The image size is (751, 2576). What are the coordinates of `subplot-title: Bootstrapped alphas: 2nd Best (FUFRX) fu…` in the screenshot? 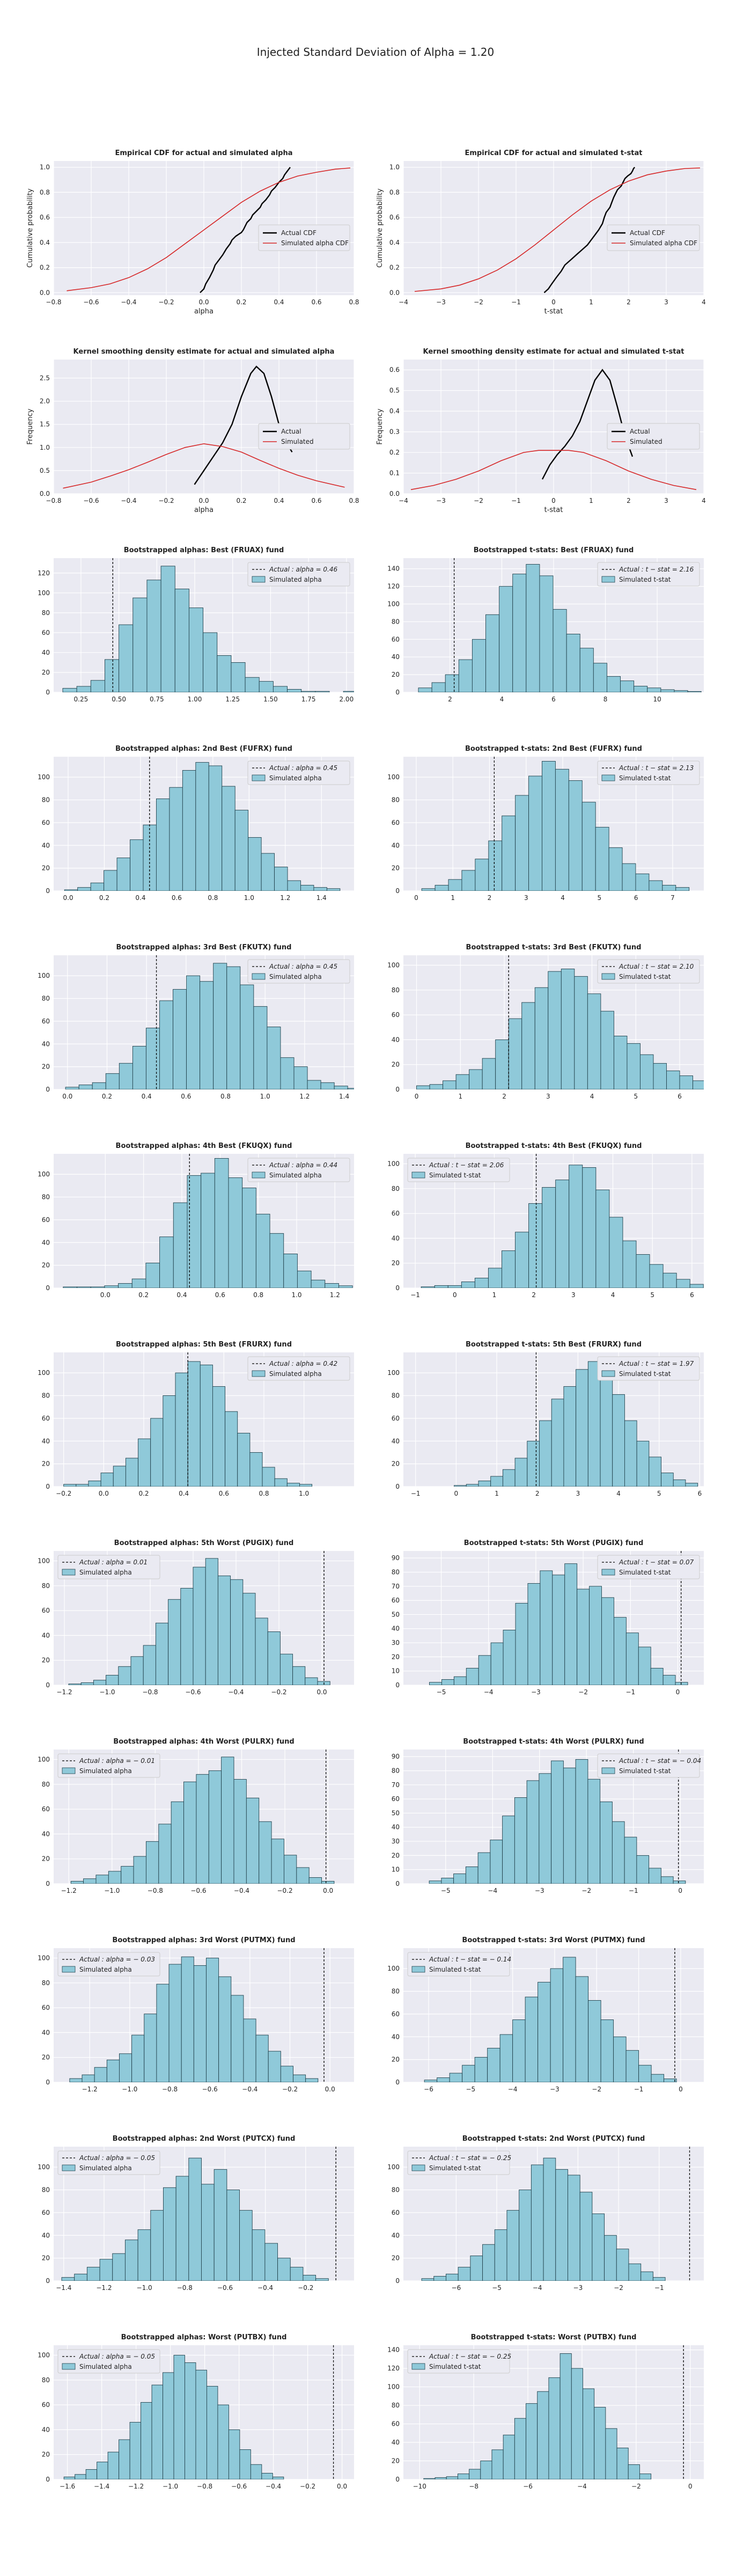 It's located at (203, 749).